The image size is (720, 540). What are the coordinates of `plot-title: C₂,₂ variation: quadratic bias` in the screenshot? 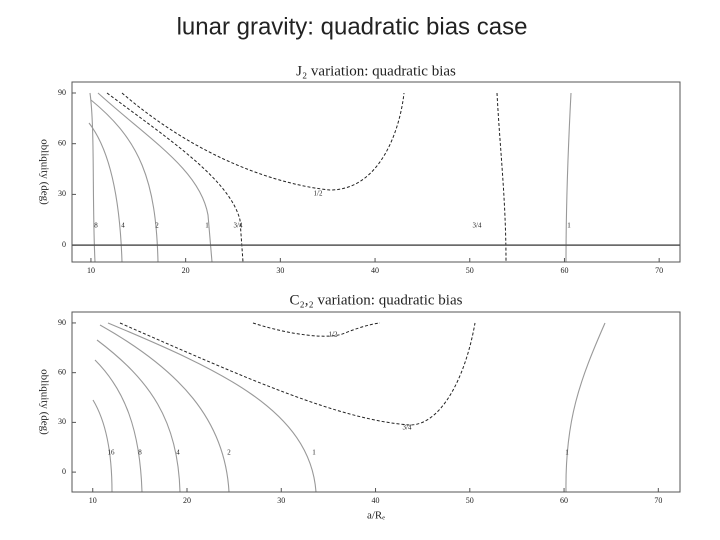 It's located at (376, 300).